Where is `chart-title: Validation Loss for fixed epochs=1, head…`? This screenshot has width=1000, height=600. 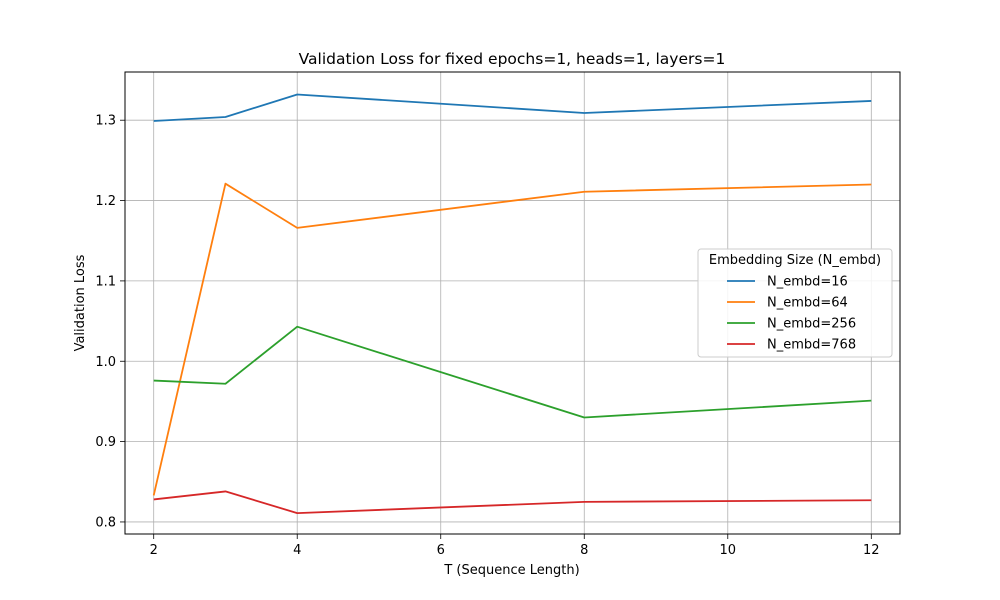
chart-title: Validation Loss for fixed epochs=1, head… is located at coordinates (512, 59).